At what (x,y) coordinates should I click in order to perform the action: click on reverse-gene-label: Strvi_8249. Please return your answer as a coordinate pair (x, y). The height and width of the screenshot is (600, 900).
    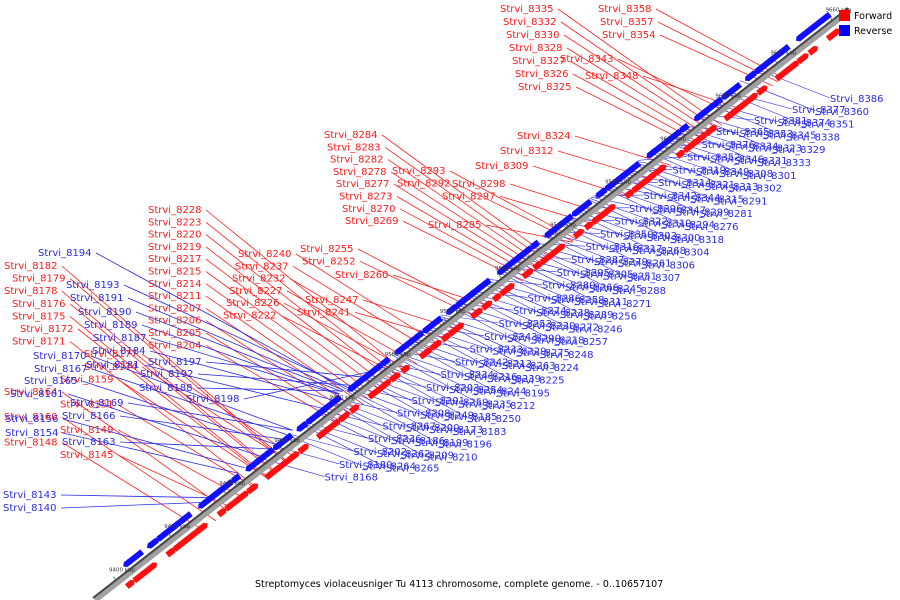
    Looking at the image, I should click on (448, 415).